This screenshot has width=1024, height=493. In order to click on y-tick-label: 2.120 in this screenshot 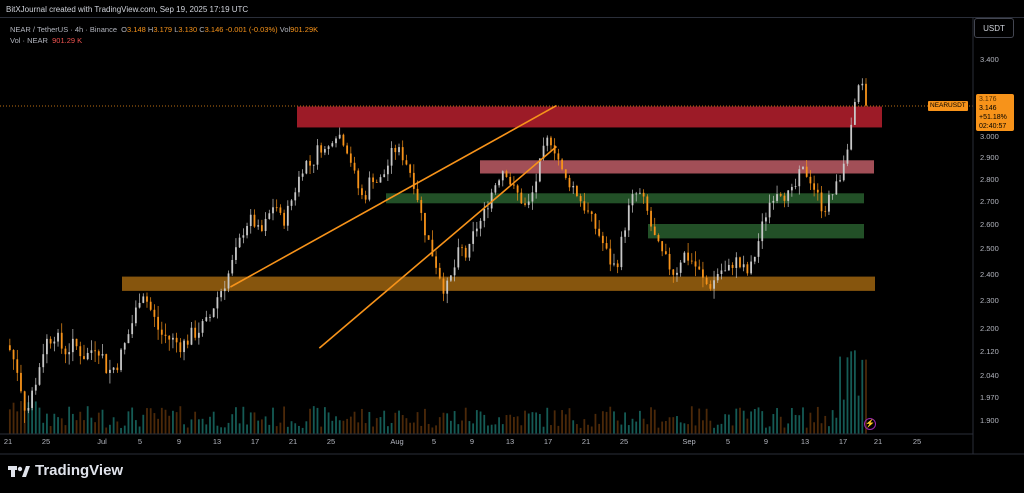, I will do `click(989, 351)`.